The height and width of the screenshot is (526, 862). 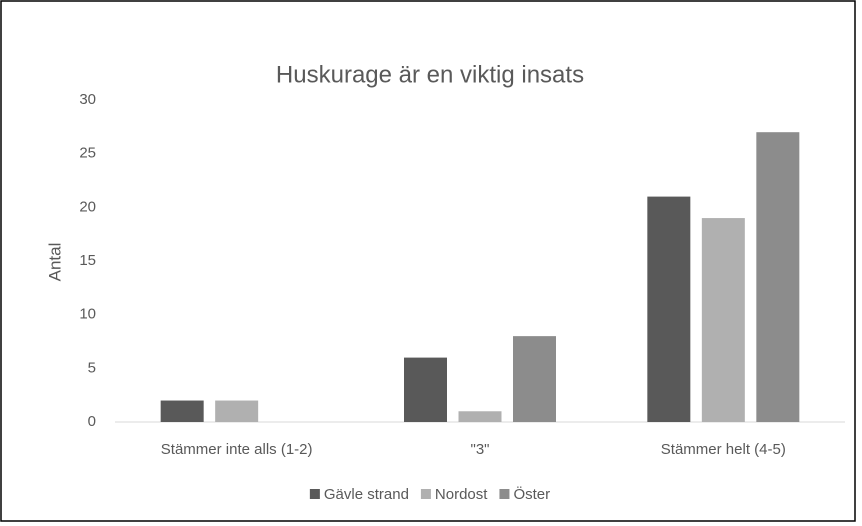 I want to click on legend-label: Nordost, so click(x=461, y=494).